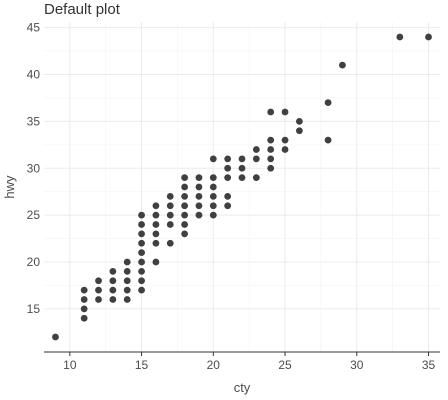  I want to click on x-axis-title: cty, so click(242, 387).